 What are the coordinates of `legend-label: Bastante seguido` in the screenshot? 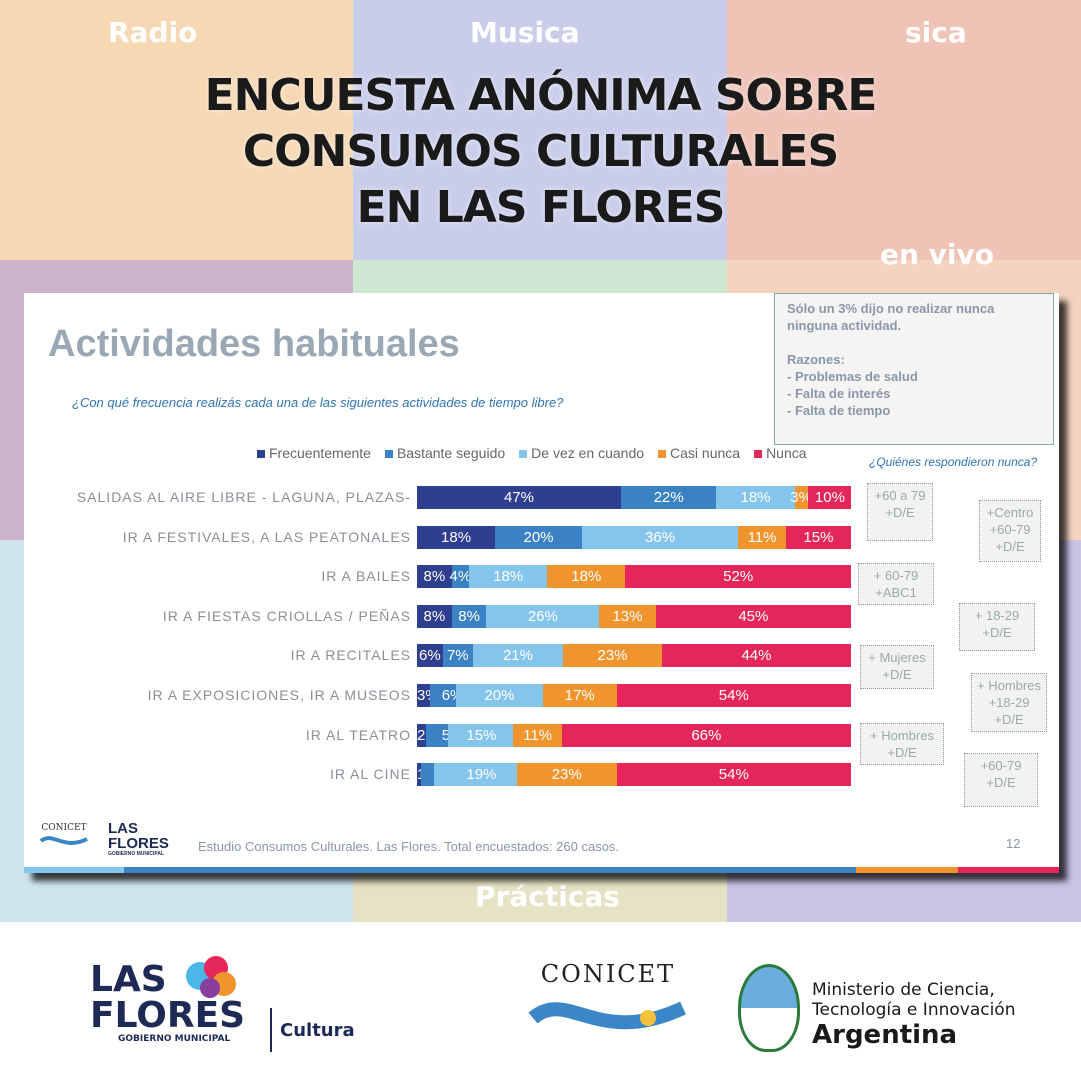 It's located at (451, 453).